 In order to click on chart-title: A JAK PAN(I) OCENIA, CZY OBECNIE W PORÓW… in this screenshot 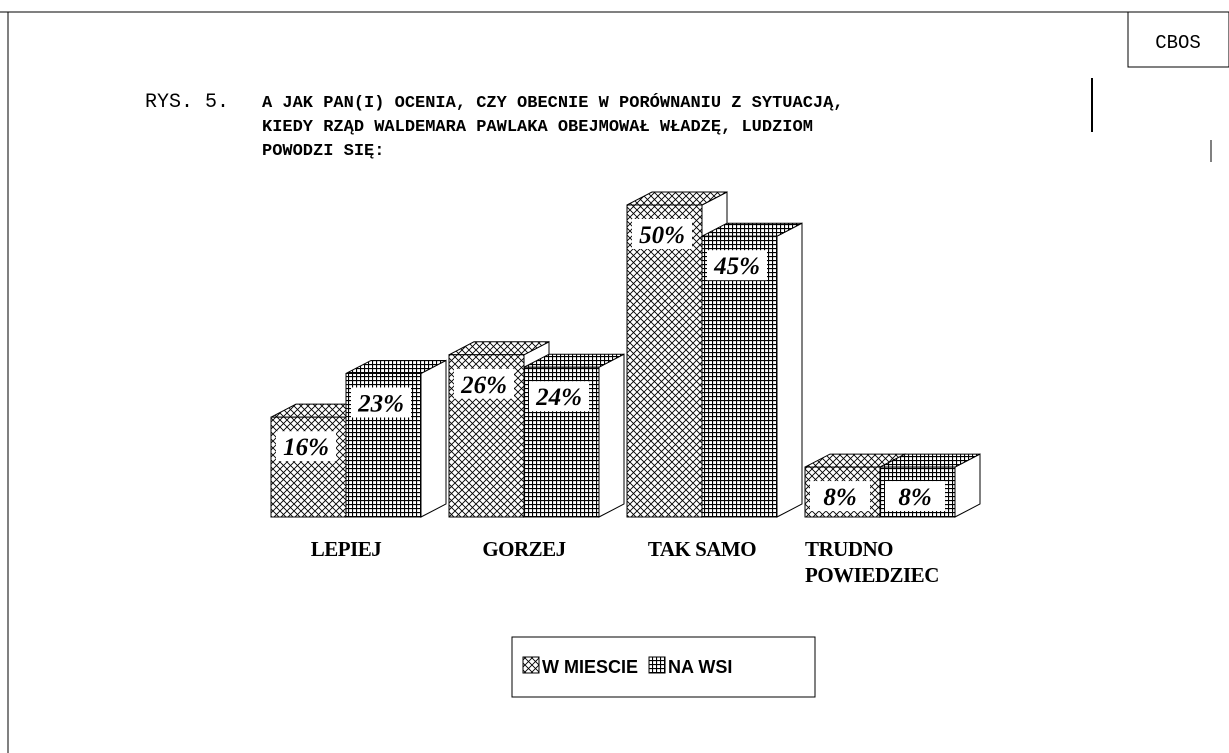, I will do `click(553, 103)`.